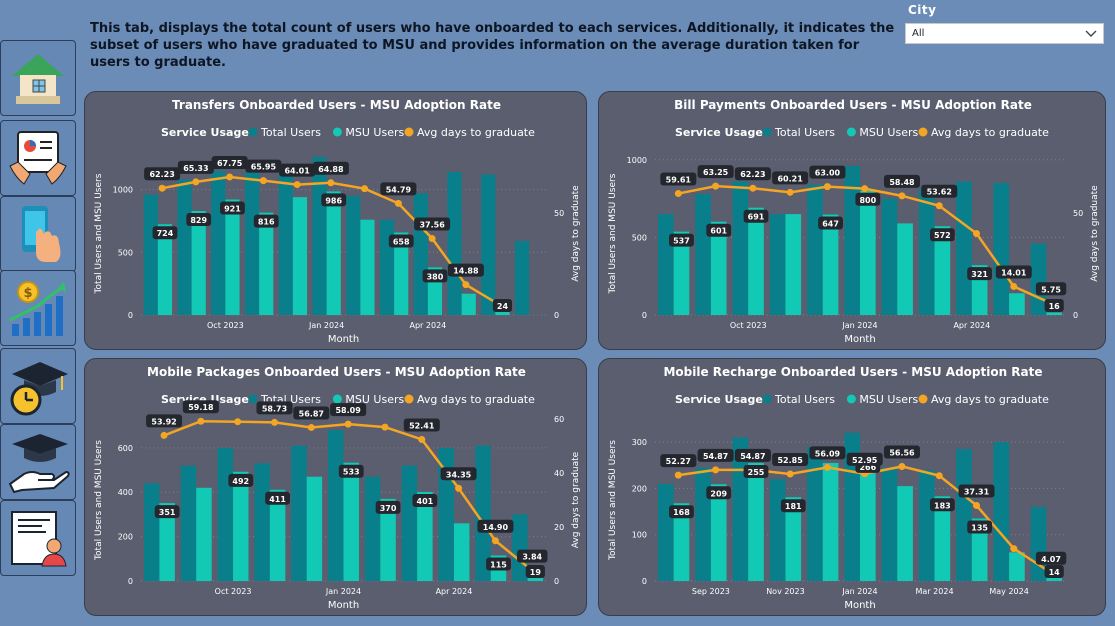 The width and height of the screenshot is (1115, 626). I want to click on x-tick-label: Oct 2023, so click(748, 325).